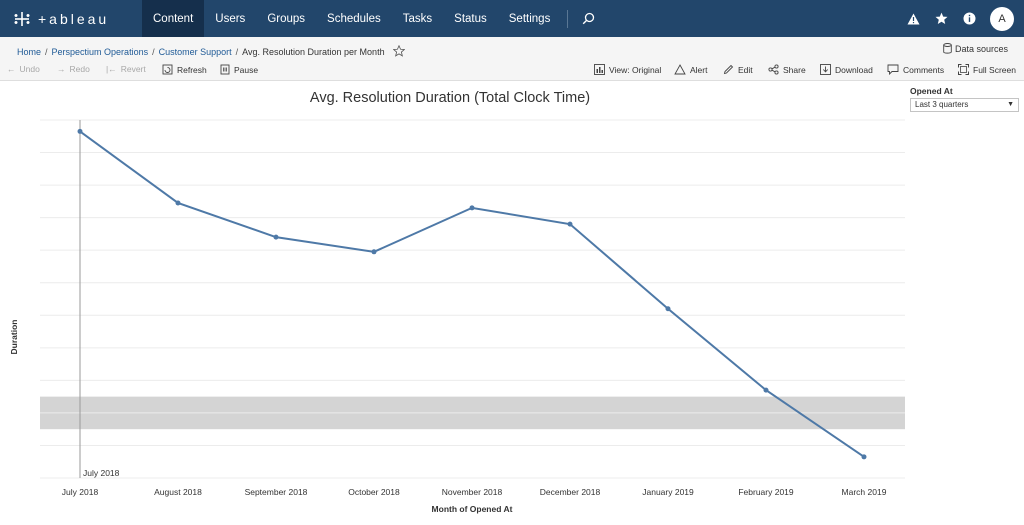 The image size is (1024, 525). What do you see at coordinates (23, 69) in the screenshot?
I see `undo-button: ← Undo` at bounding box center [23, 69].